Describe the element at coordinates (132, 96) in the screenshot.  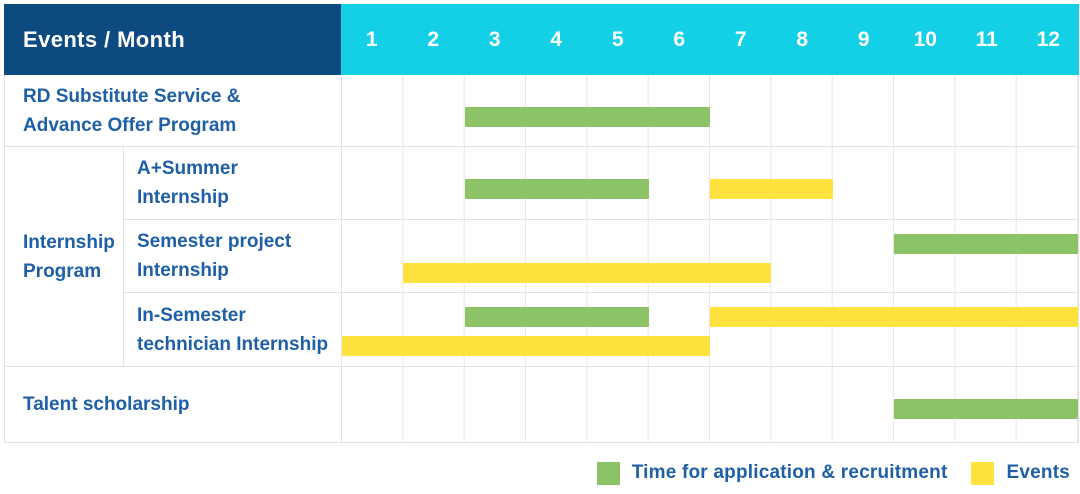
I see `row-label-line: RD Substitute Service &` at that location.